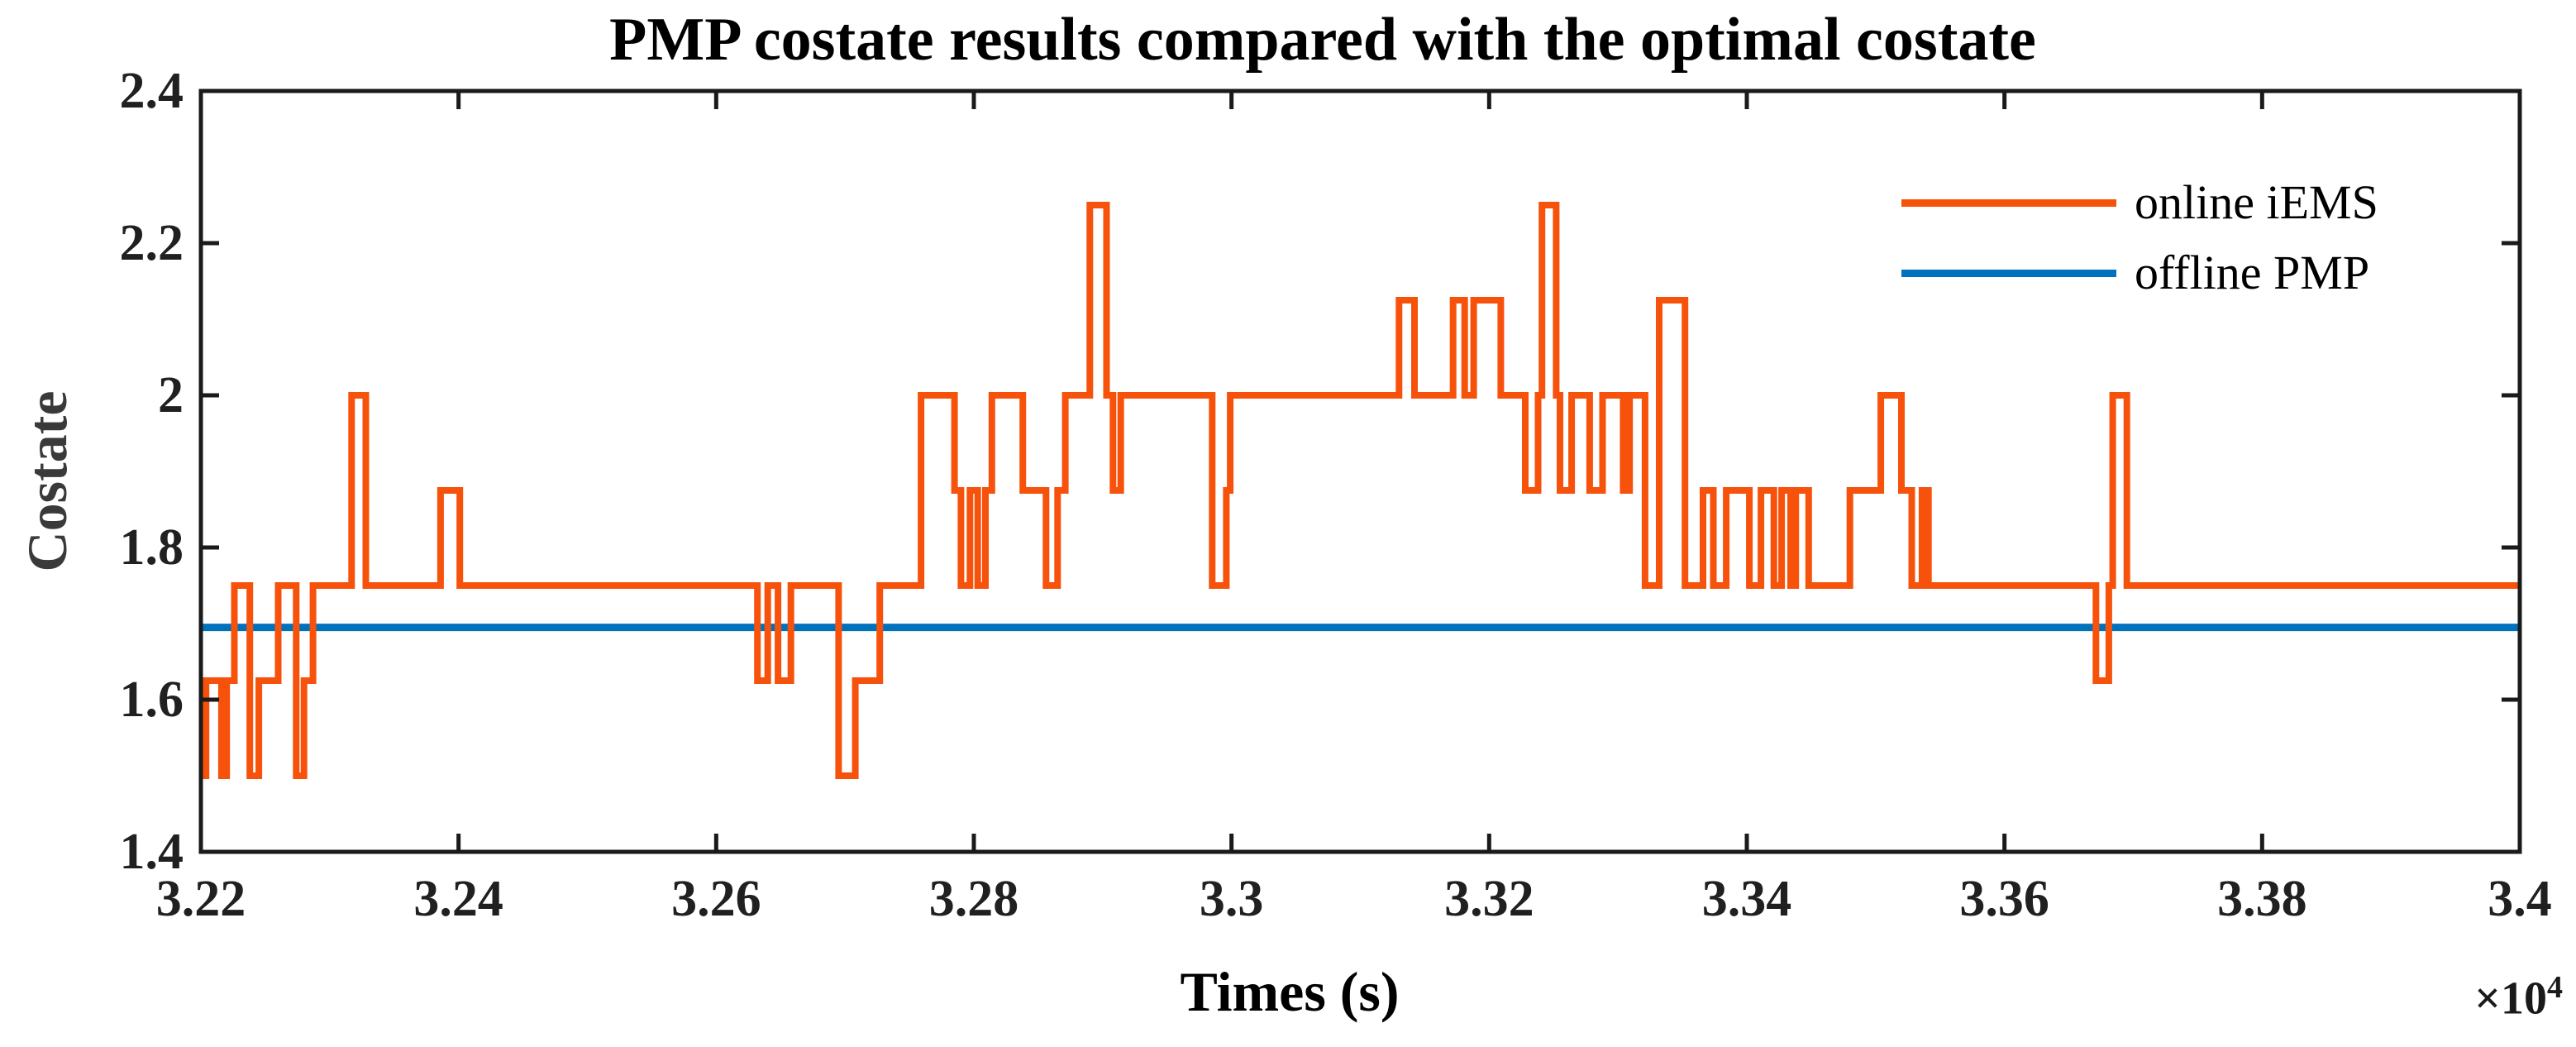  Describe the element at coordinates (151, 547) in the screenshot. I see `y-tick-label: 1.8` at that location.